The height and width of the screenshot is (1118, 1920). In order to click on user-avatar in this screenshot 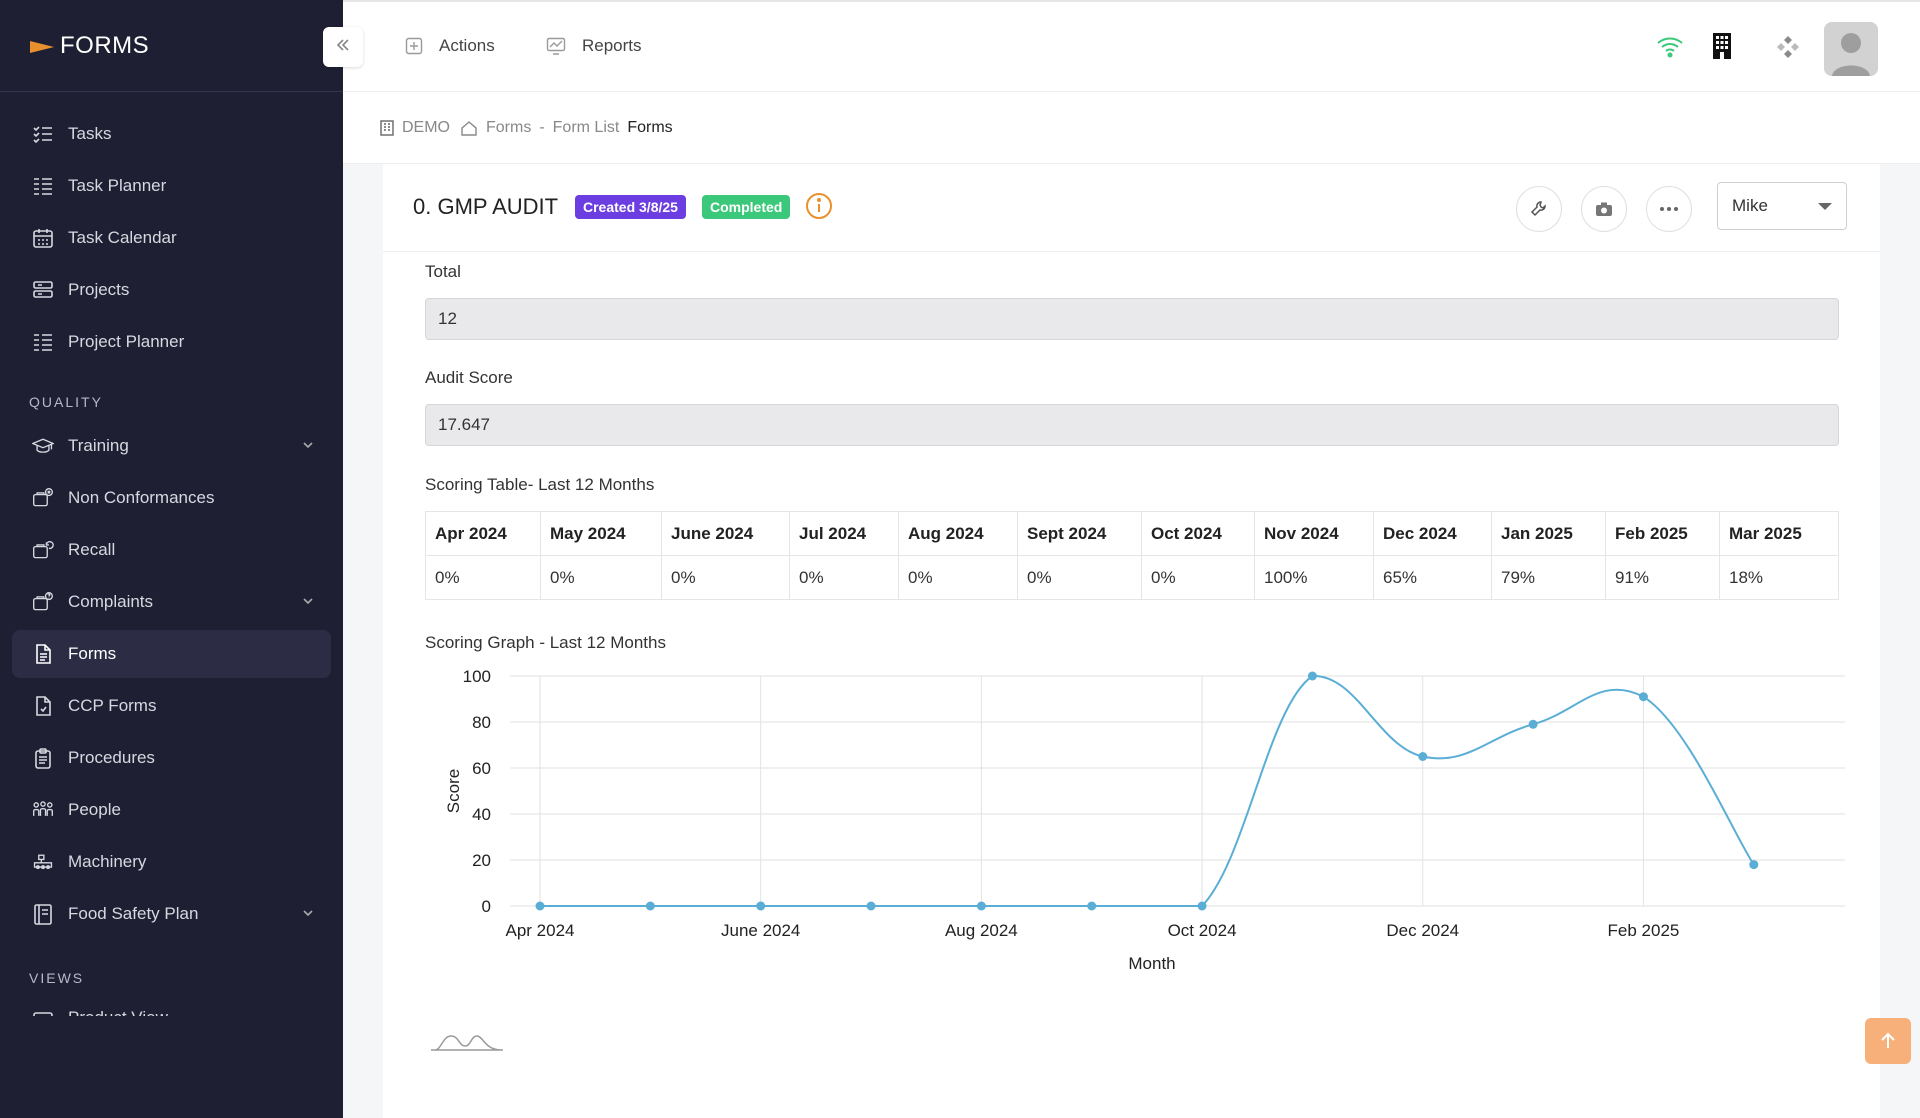, I will do `click(1851, 49)`.